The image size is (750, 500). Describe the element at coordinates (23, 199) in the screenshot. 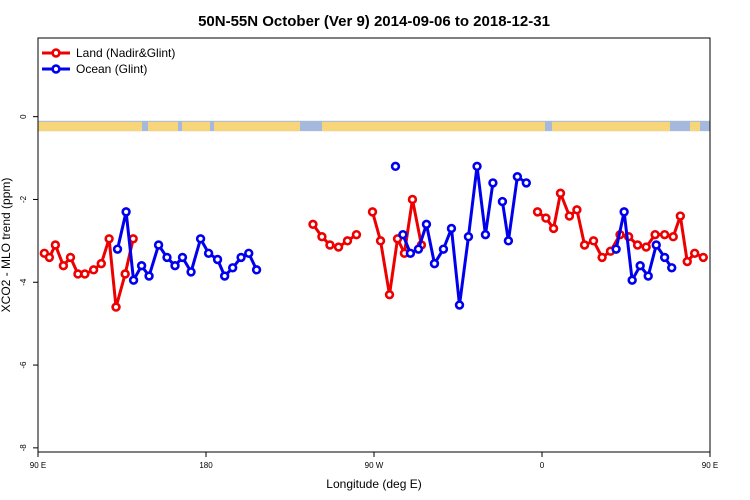

I see `y-tick-label: -2` at that location.